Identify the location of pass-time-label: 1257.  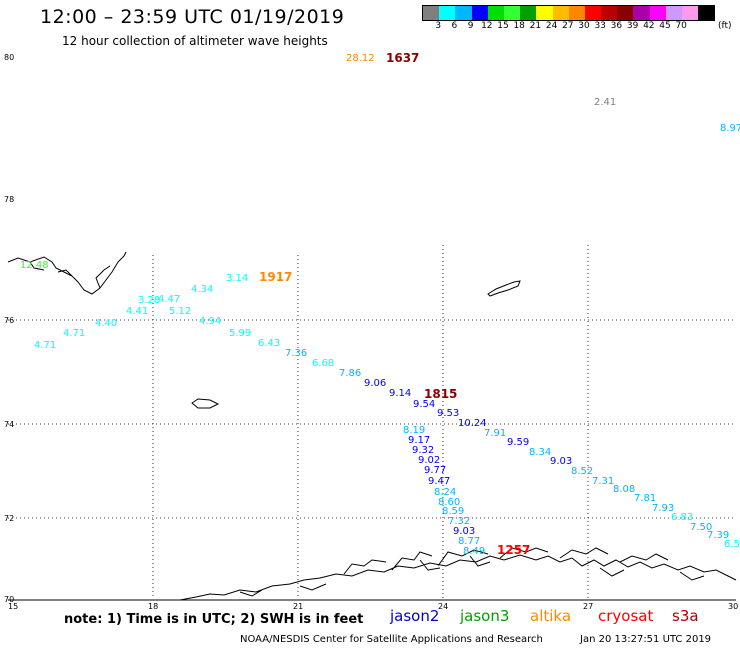
(513, 550).